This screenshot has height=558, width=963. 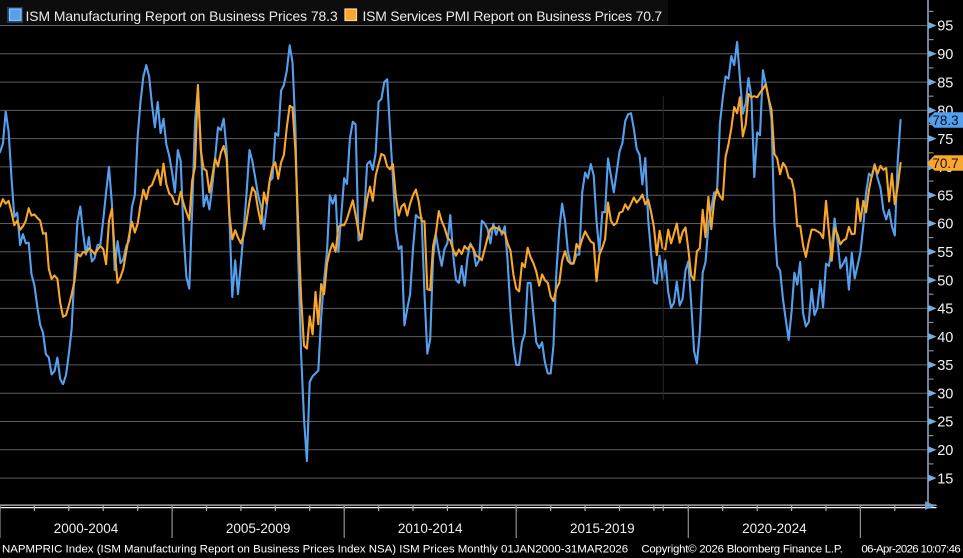 What do you see at coordinates (774, 528) in the screenshot?
I see `svg-text: 2020-2024` at bounding box center [774, 528].